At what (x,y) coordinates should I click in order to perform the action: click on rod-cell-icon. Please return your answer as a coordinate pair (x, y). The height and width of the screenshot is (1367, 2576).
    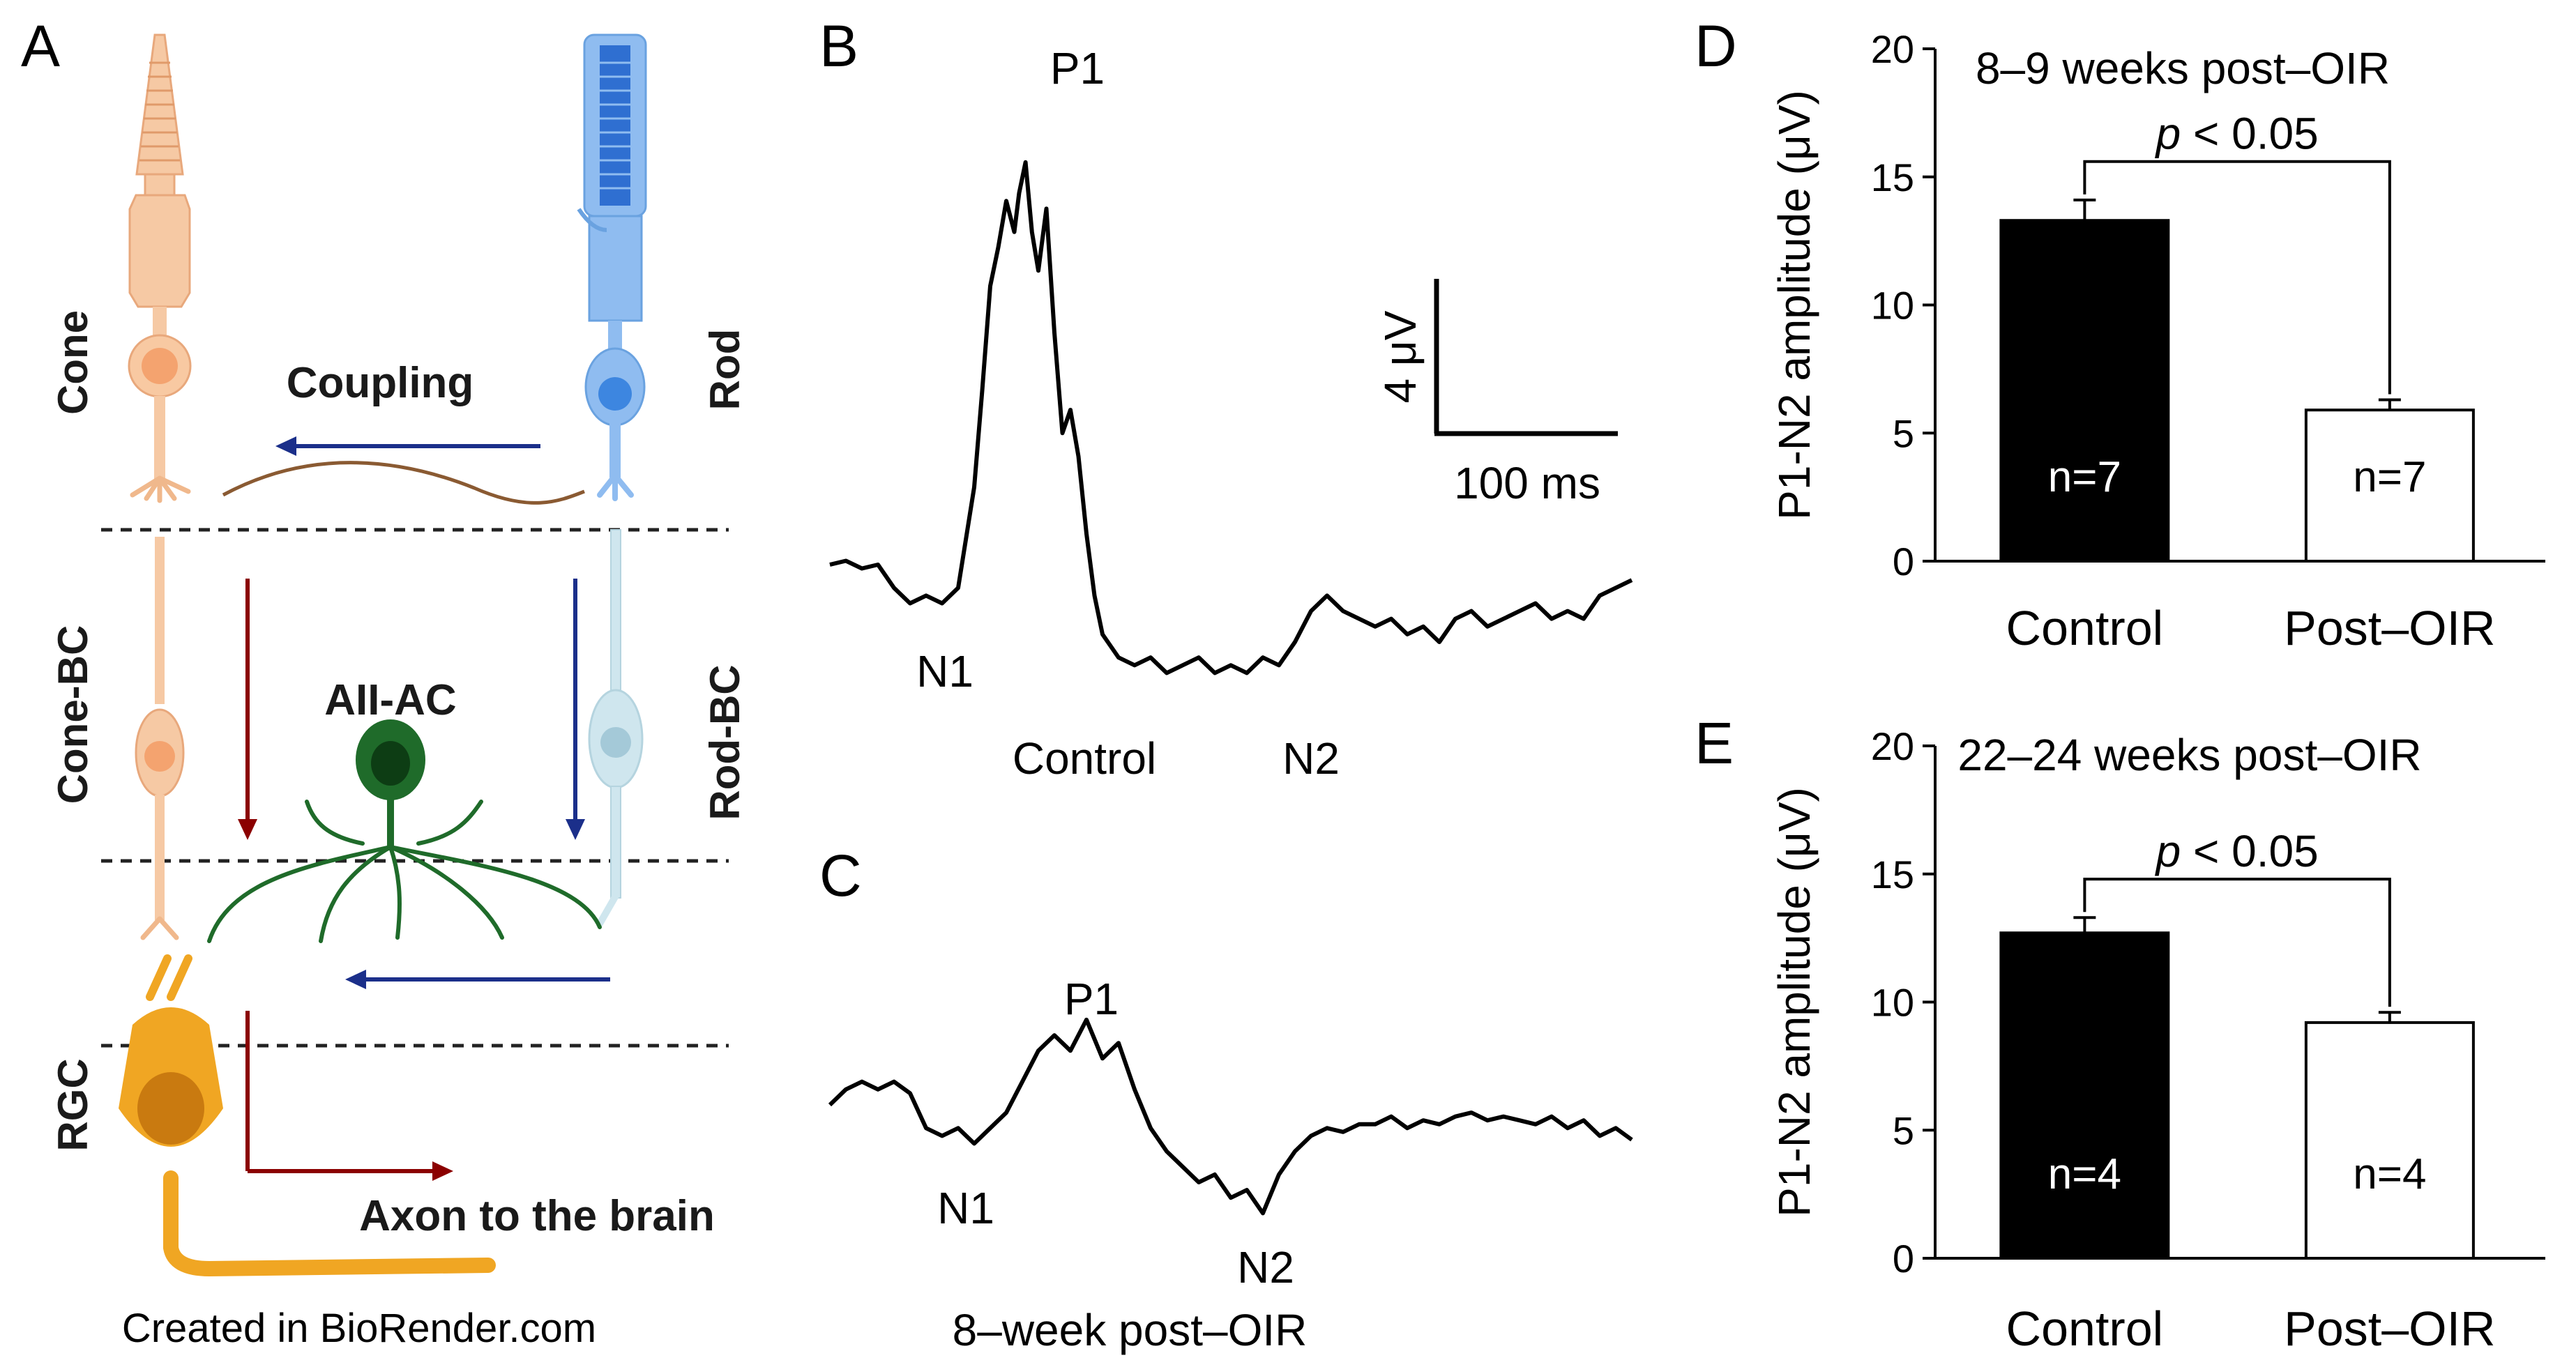
    Looking at the image, I should click on (612, 267).